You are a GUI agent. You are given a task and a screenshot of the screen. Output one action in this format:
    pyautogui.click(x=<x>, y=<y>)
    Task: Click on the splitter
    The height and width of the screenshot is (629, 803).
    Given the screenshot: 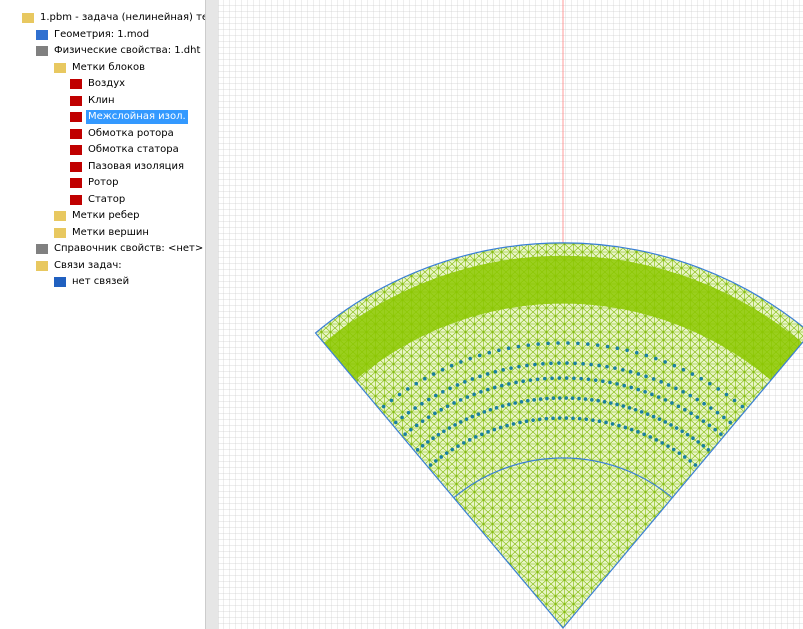 What is the action you would take?
    pyautogui.click(x=212, y=314)
    